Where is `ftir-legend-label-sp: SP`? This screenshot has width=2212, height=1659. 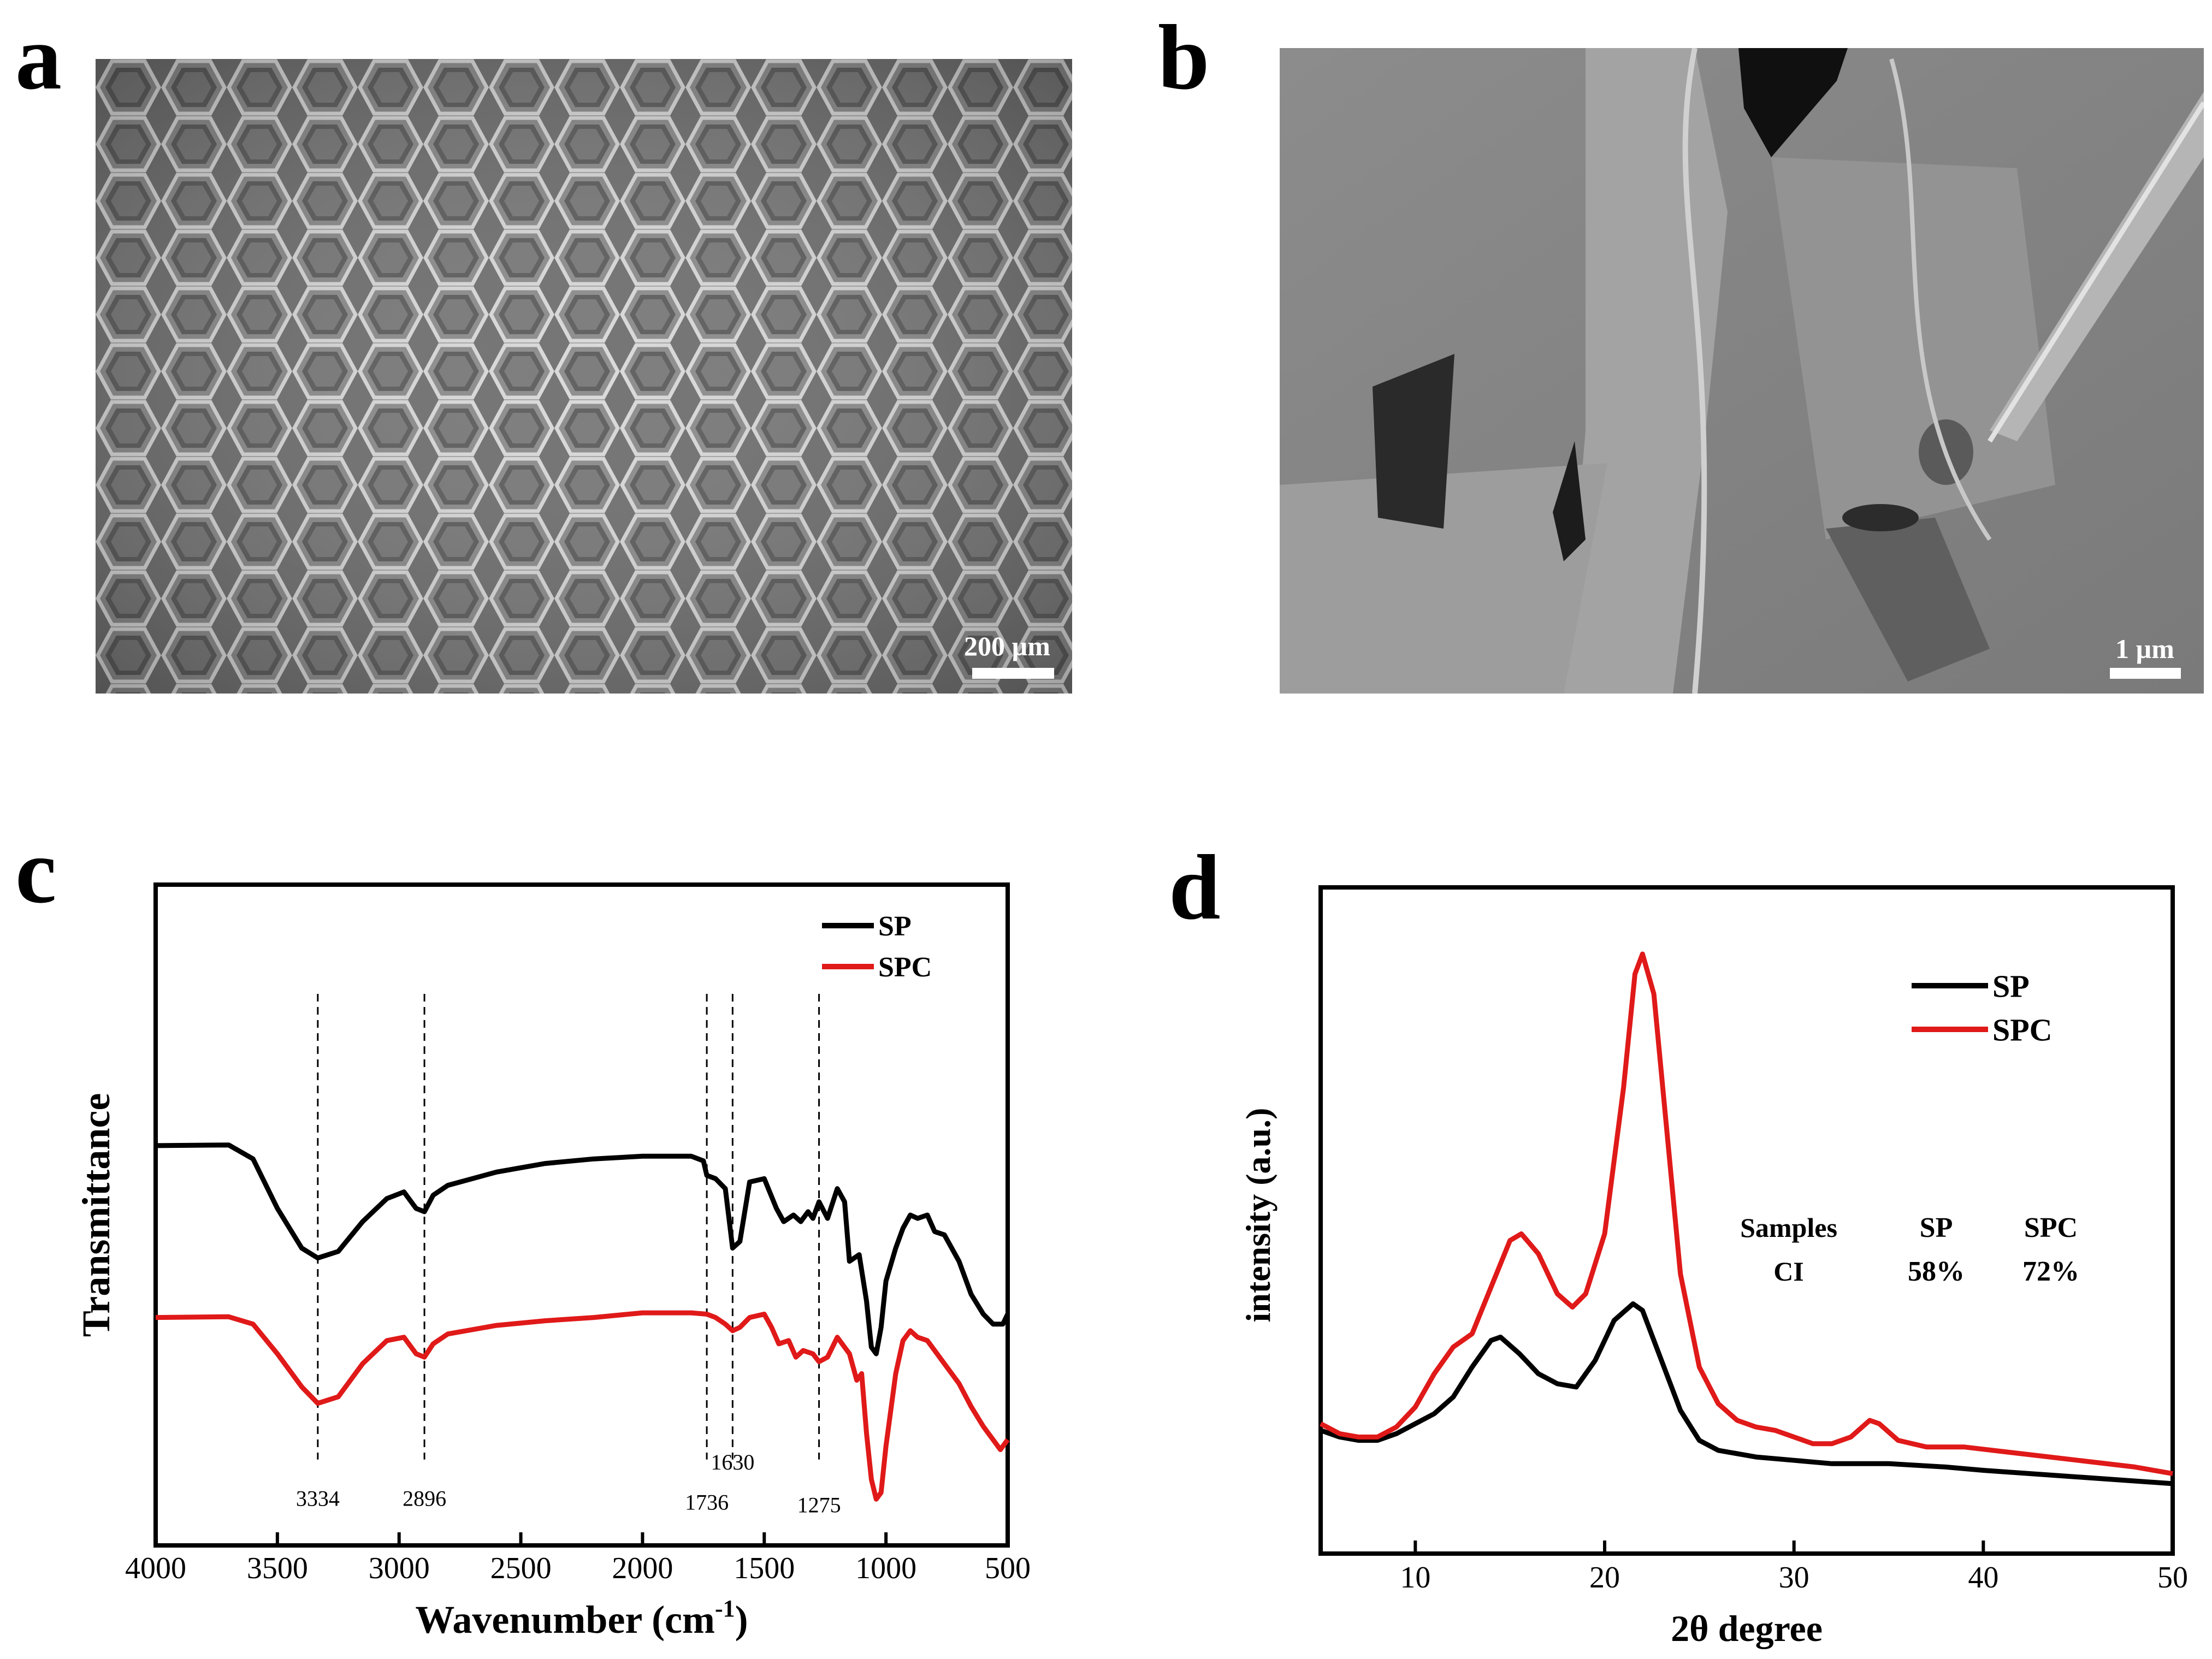 ftir-legend-label-sp: SP is located at coordinates (895, 927).